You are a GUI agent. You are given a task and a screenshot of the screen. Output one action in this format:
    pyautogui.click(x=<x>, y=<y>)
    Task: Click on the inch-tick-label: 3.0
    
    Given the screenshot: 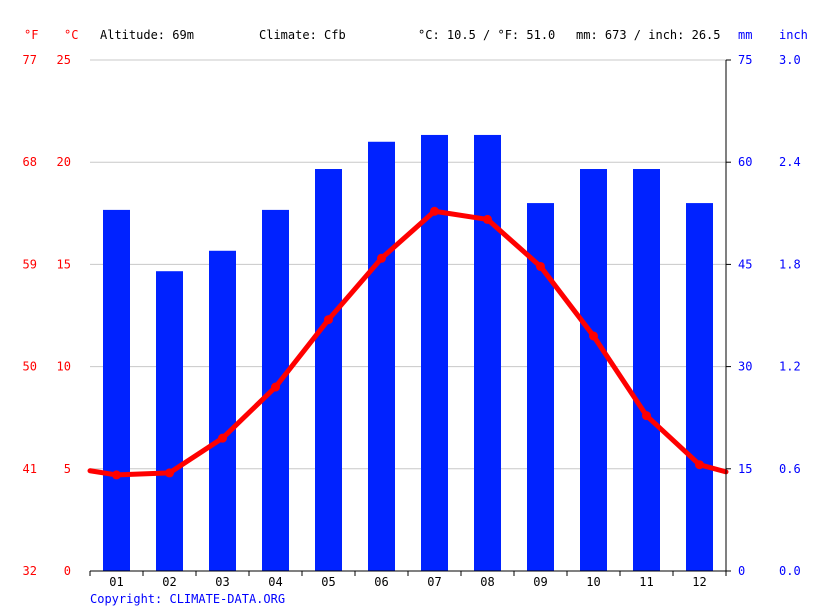 What is the action you would take?
    pyautogui.click(x=790, y=60)
    